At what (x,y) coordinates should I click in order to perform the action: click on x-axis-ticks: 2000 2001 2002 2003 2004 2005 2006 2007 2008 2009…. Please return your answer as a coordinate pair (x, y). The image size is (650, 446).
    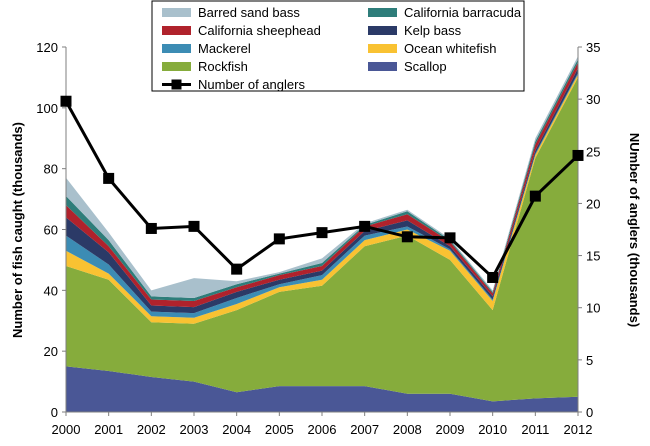
    Looking at the image, I should click on (322, 424).